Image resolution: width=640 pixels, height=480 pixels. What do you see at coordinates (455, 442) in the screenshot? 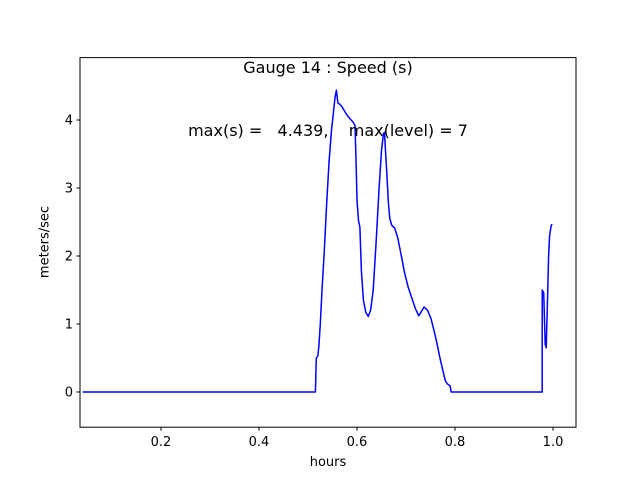
I see `x-tick-label: 0.8` at bounding box center [455, 442].